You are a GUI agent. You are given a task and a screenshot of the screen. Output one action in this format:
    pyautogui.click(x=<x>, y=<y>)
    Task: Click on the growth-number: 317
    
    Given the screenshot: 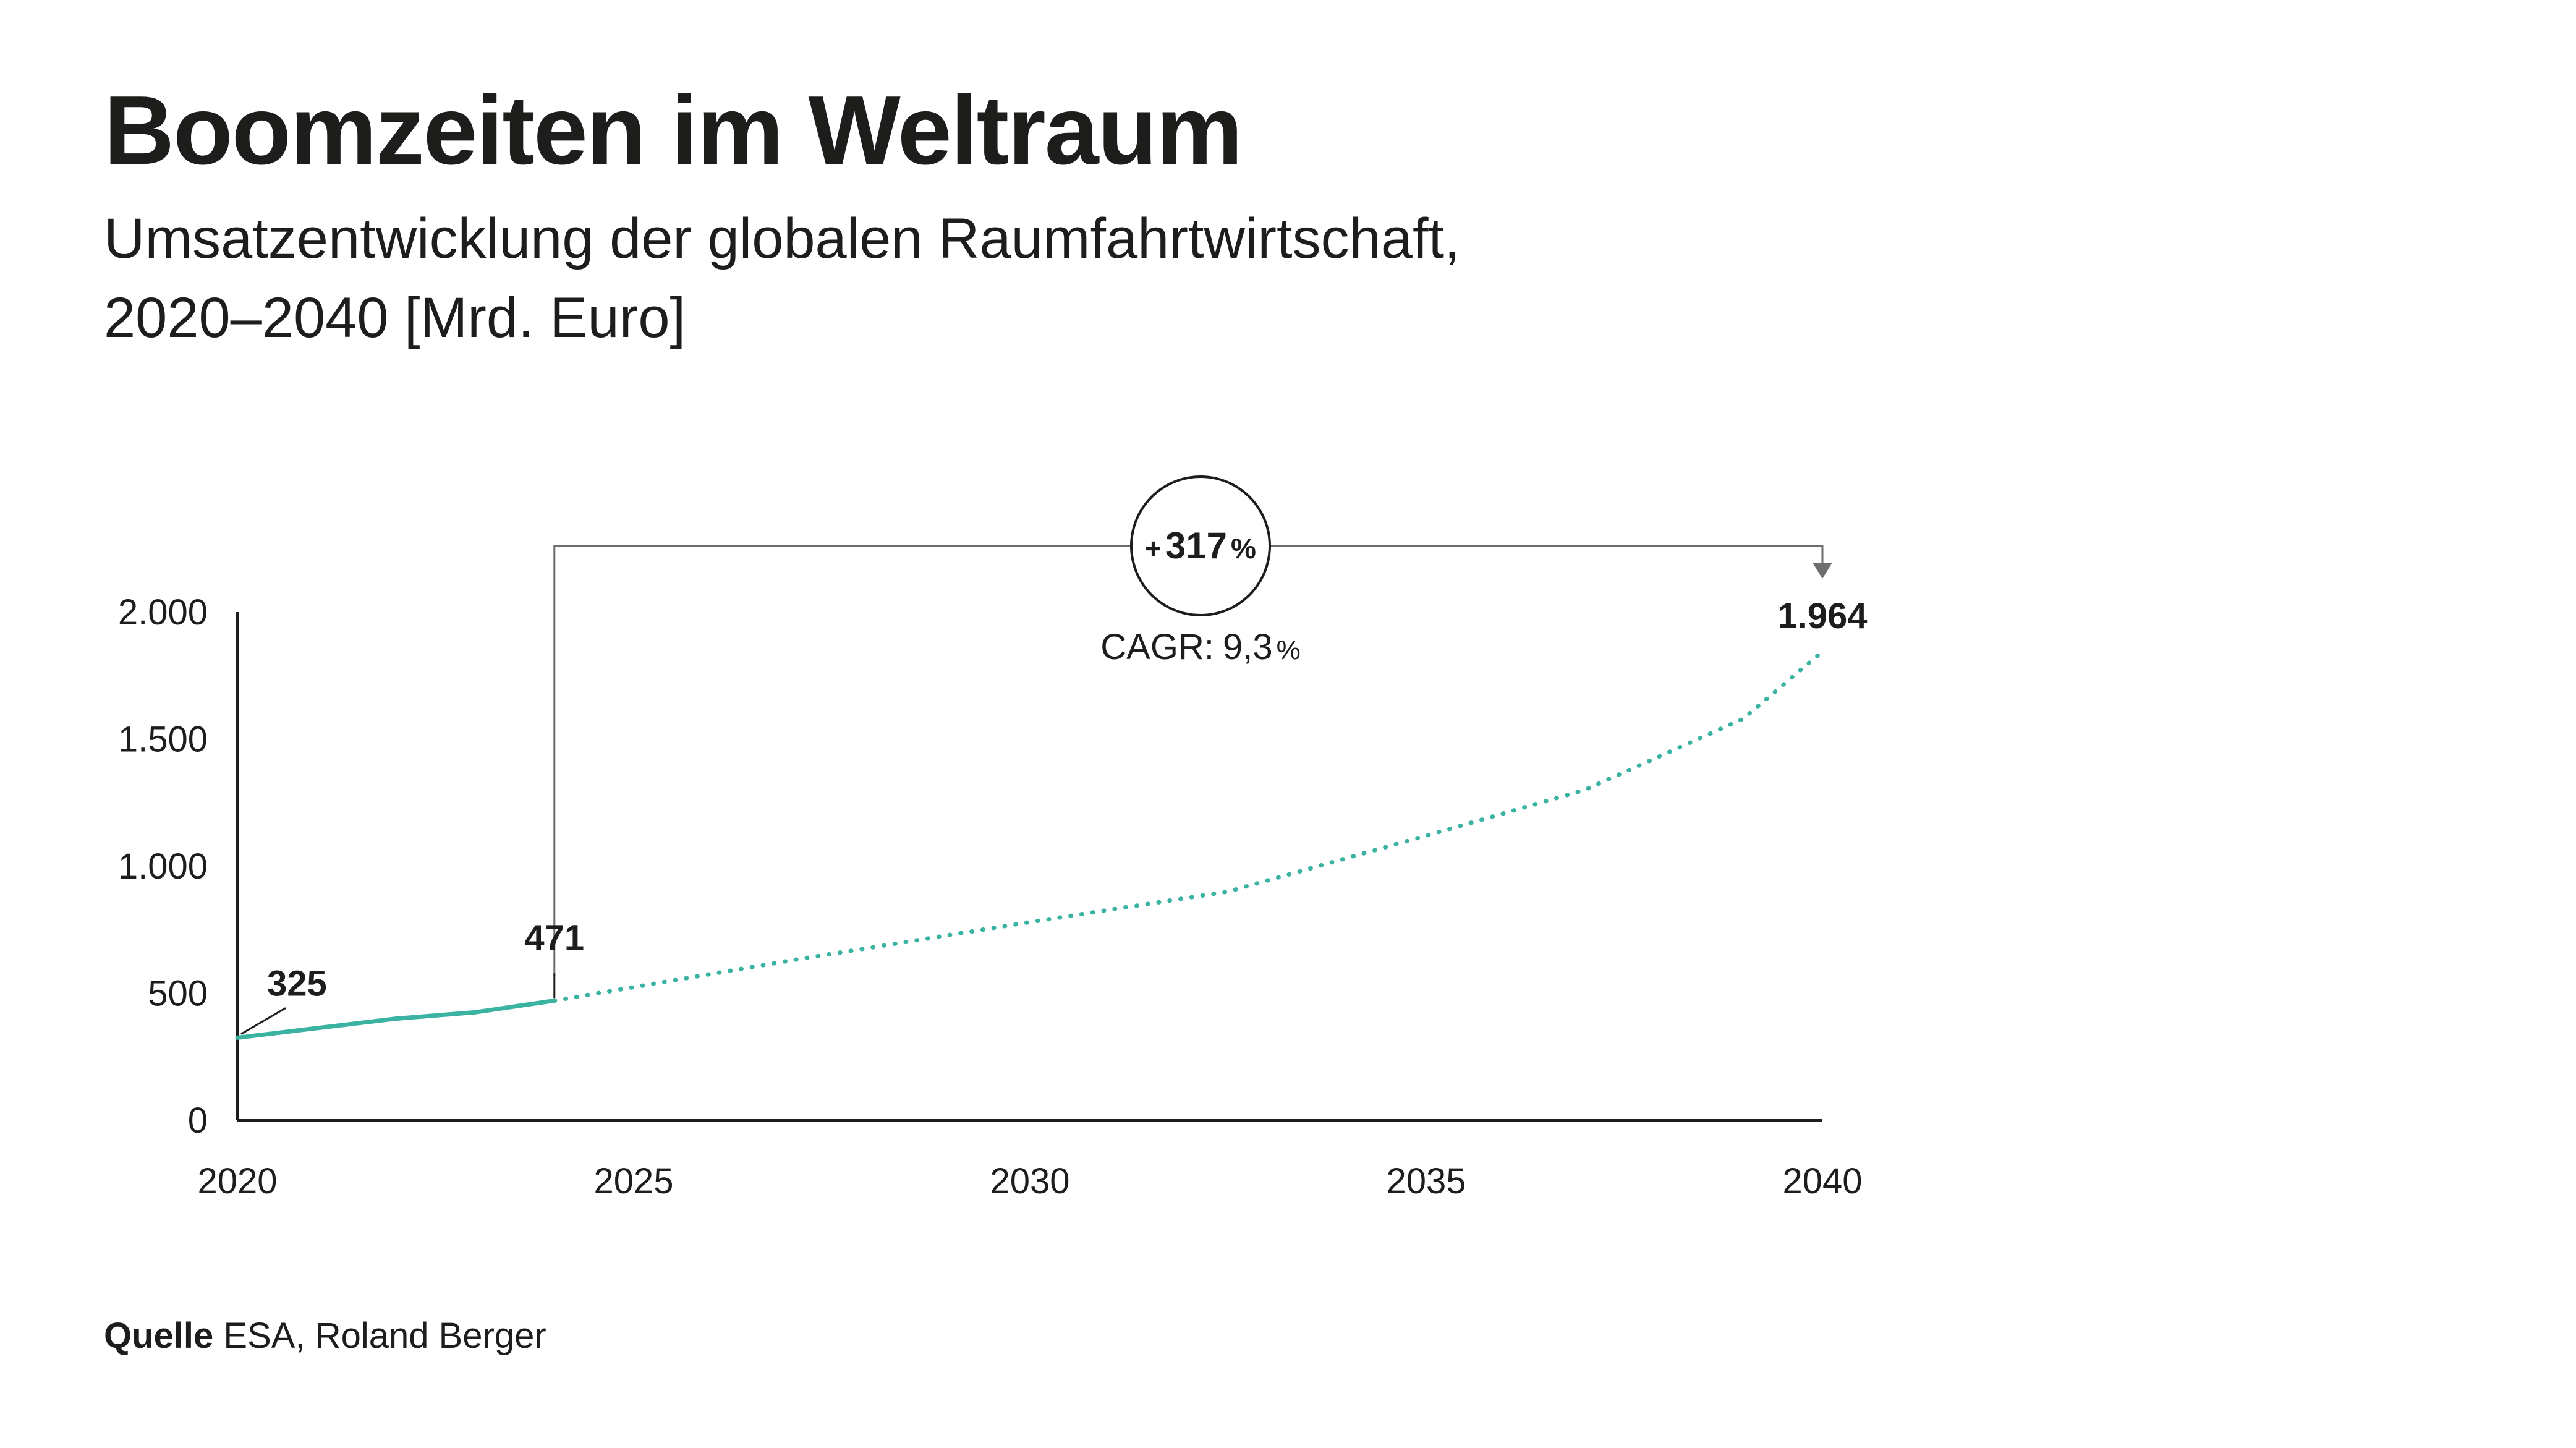 What is the action you would take?
    pyautogui.click(x=1196, y=545)
    